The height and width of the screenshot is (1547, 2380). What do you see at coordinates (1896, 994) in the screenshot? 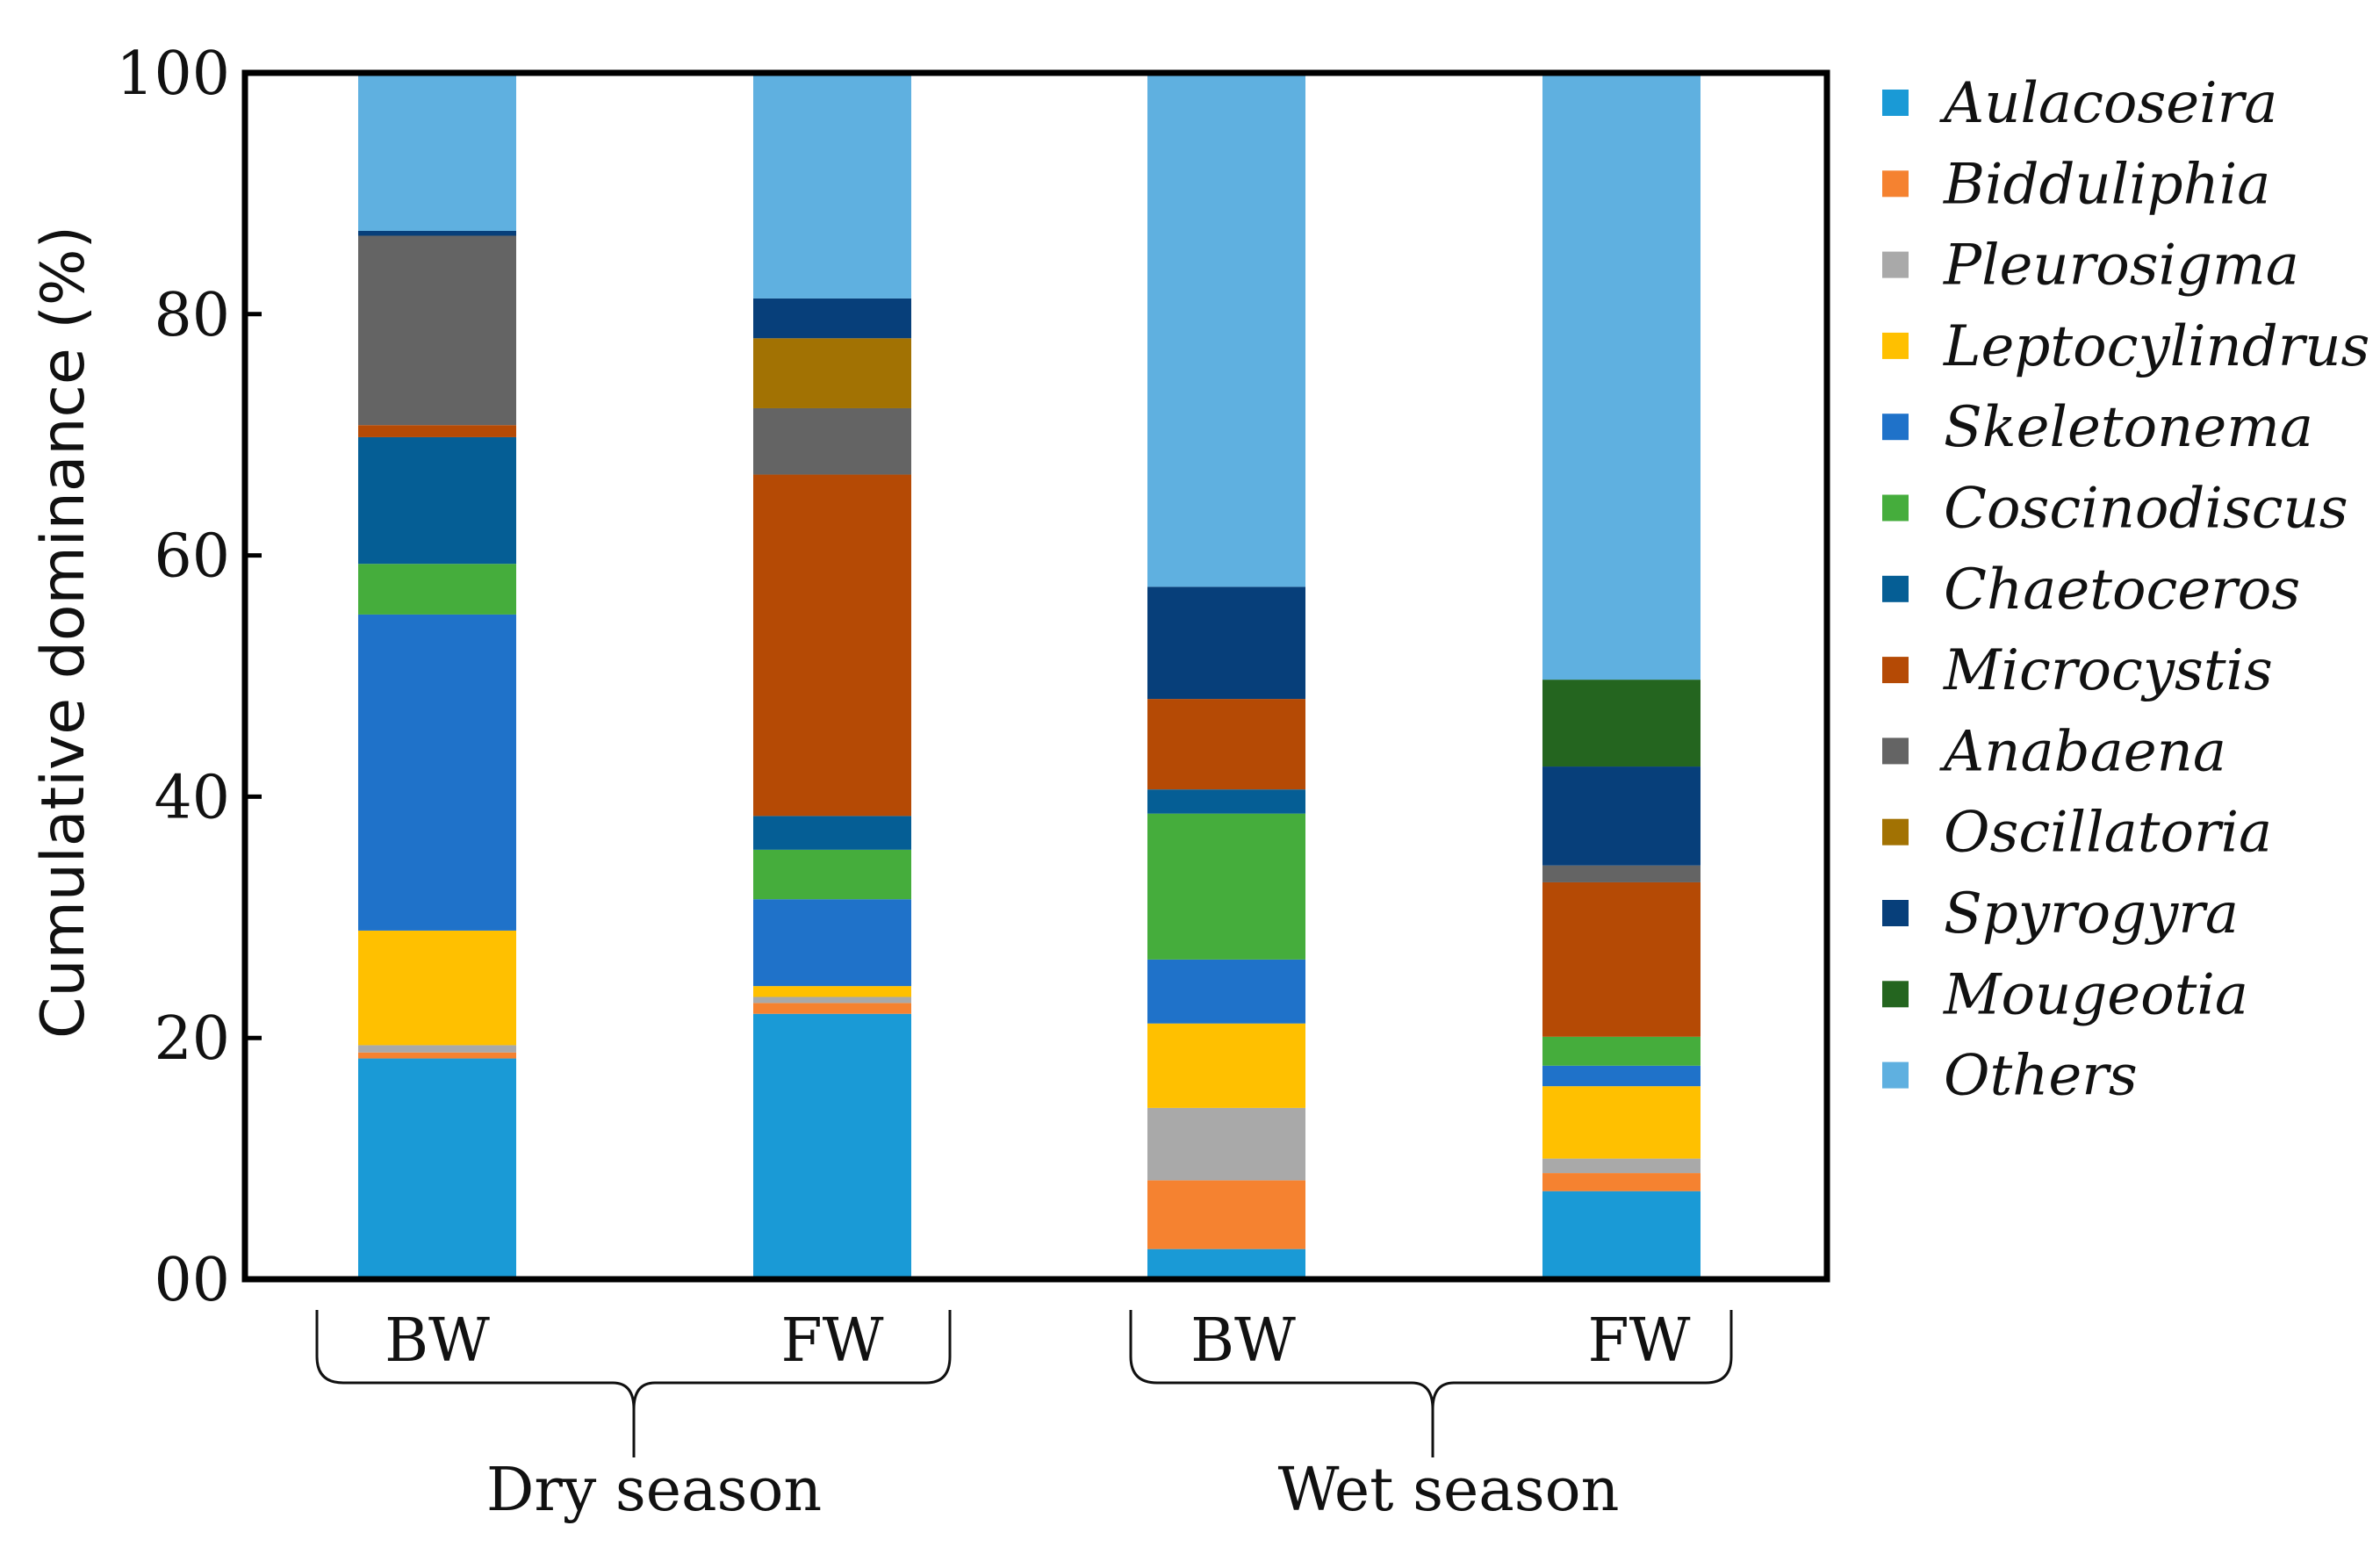
I see `legend-swatch-mougeotia` at bounding box center [1896, 994].